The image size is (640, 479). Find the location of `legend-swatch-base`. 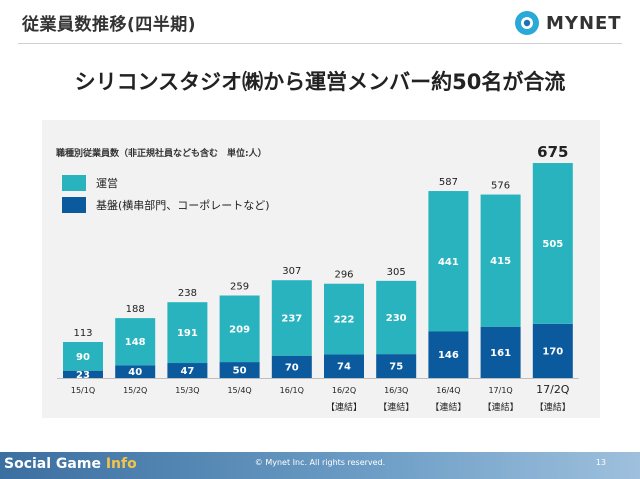

legend-swatch-base is located at coordinates (74, 205).